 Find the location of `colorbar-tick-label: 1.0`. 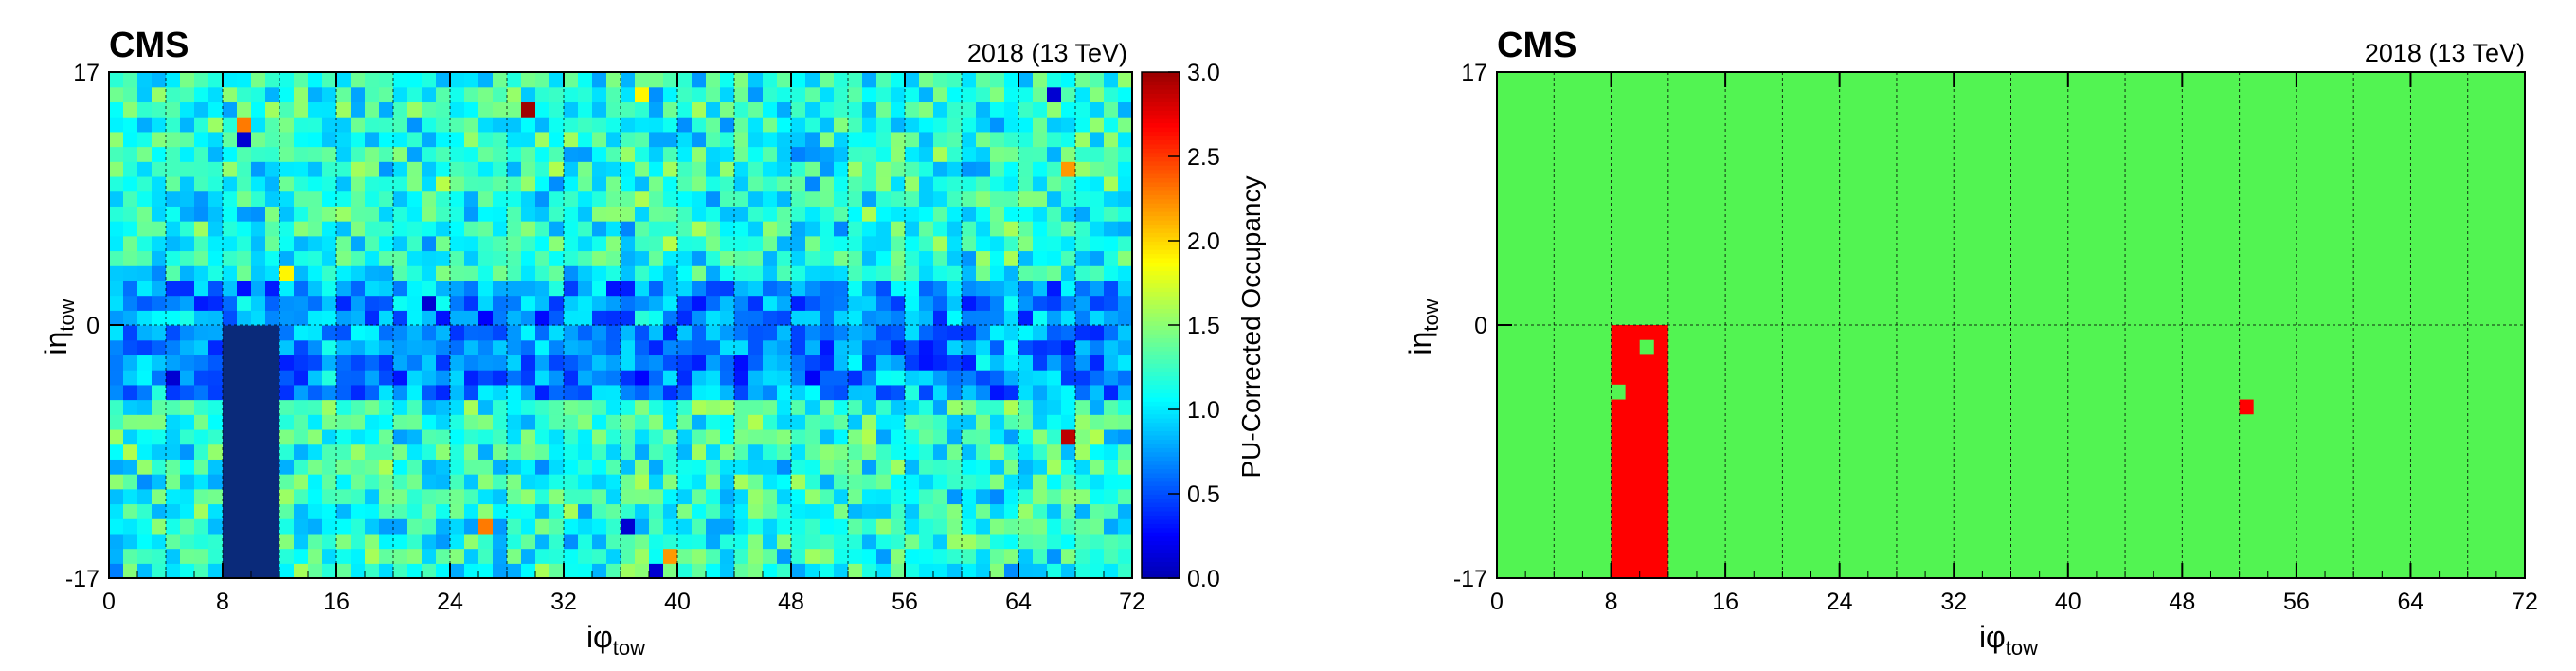

colorbar-tick-label: 1.0 is located at coordinates (1203, 410).